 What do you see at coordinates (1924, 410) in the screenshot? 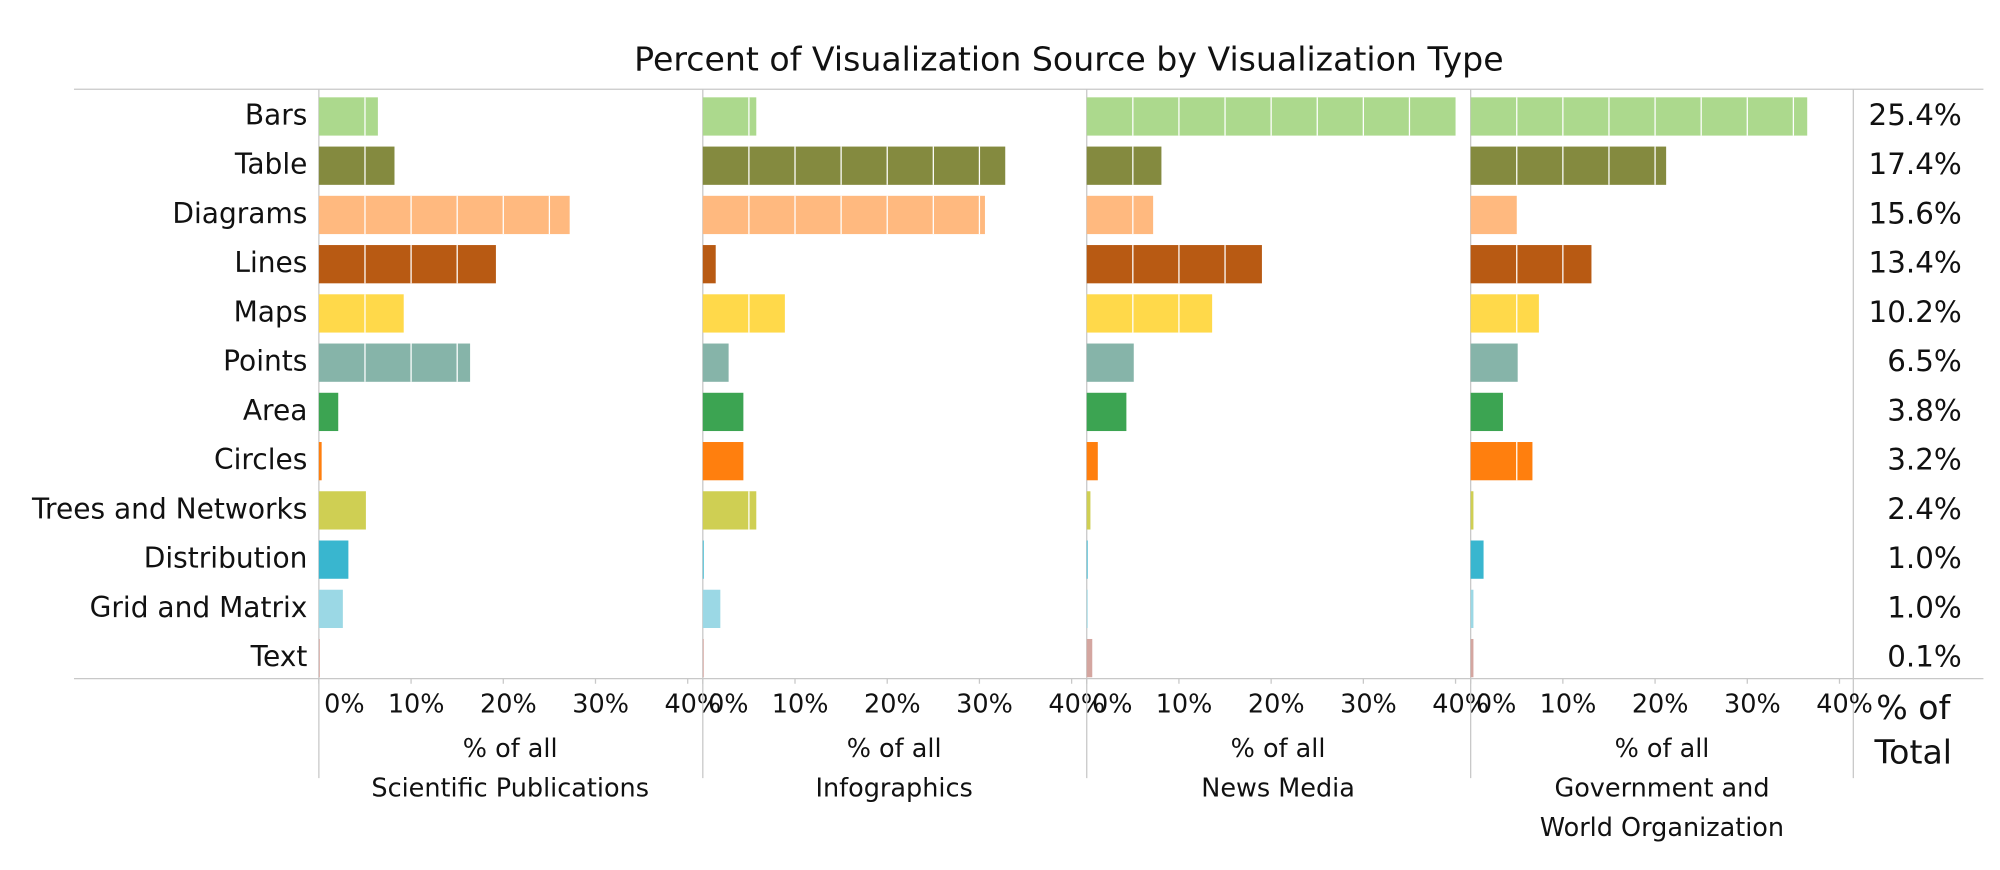
I see `total-label: 3.8%` at bounding box center [1924, 410].